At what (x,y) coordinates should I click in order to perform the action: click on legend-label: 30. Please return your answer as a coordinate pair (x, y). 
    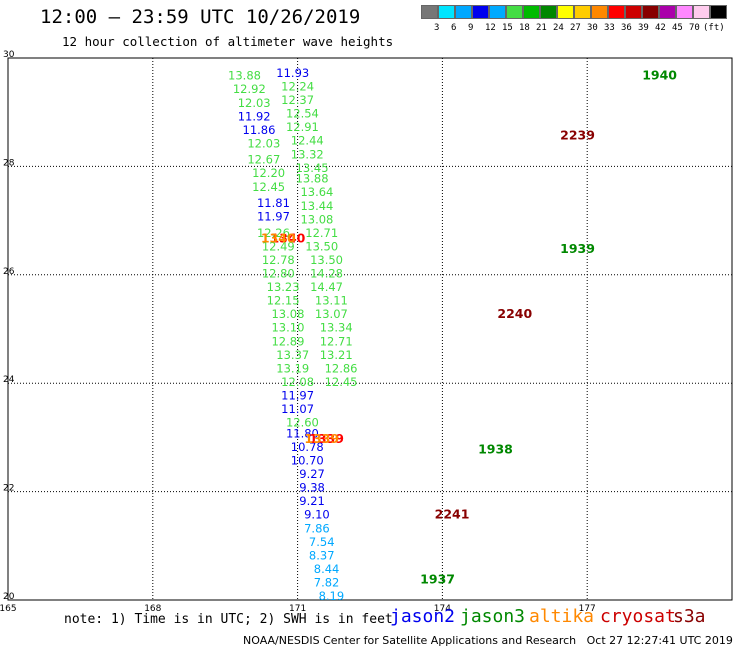
    Looking at the image, I should click on (592, 28).